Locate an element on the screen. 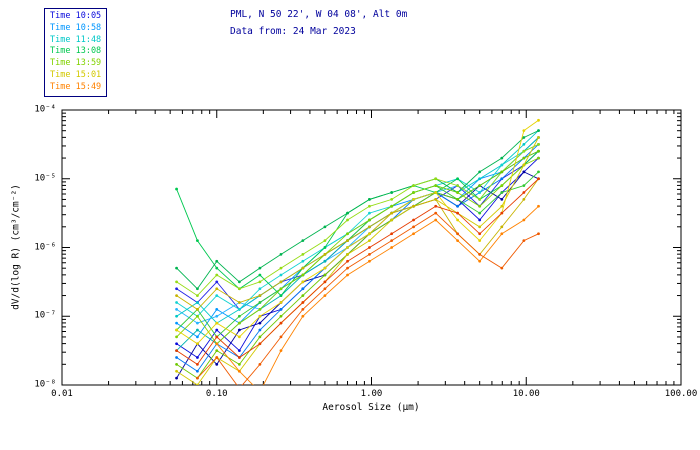 The image size is (700, 450). plot-title-line1: PML, N 50 22', W 04 08', Alt 0m is located at coordinates (319, 14).